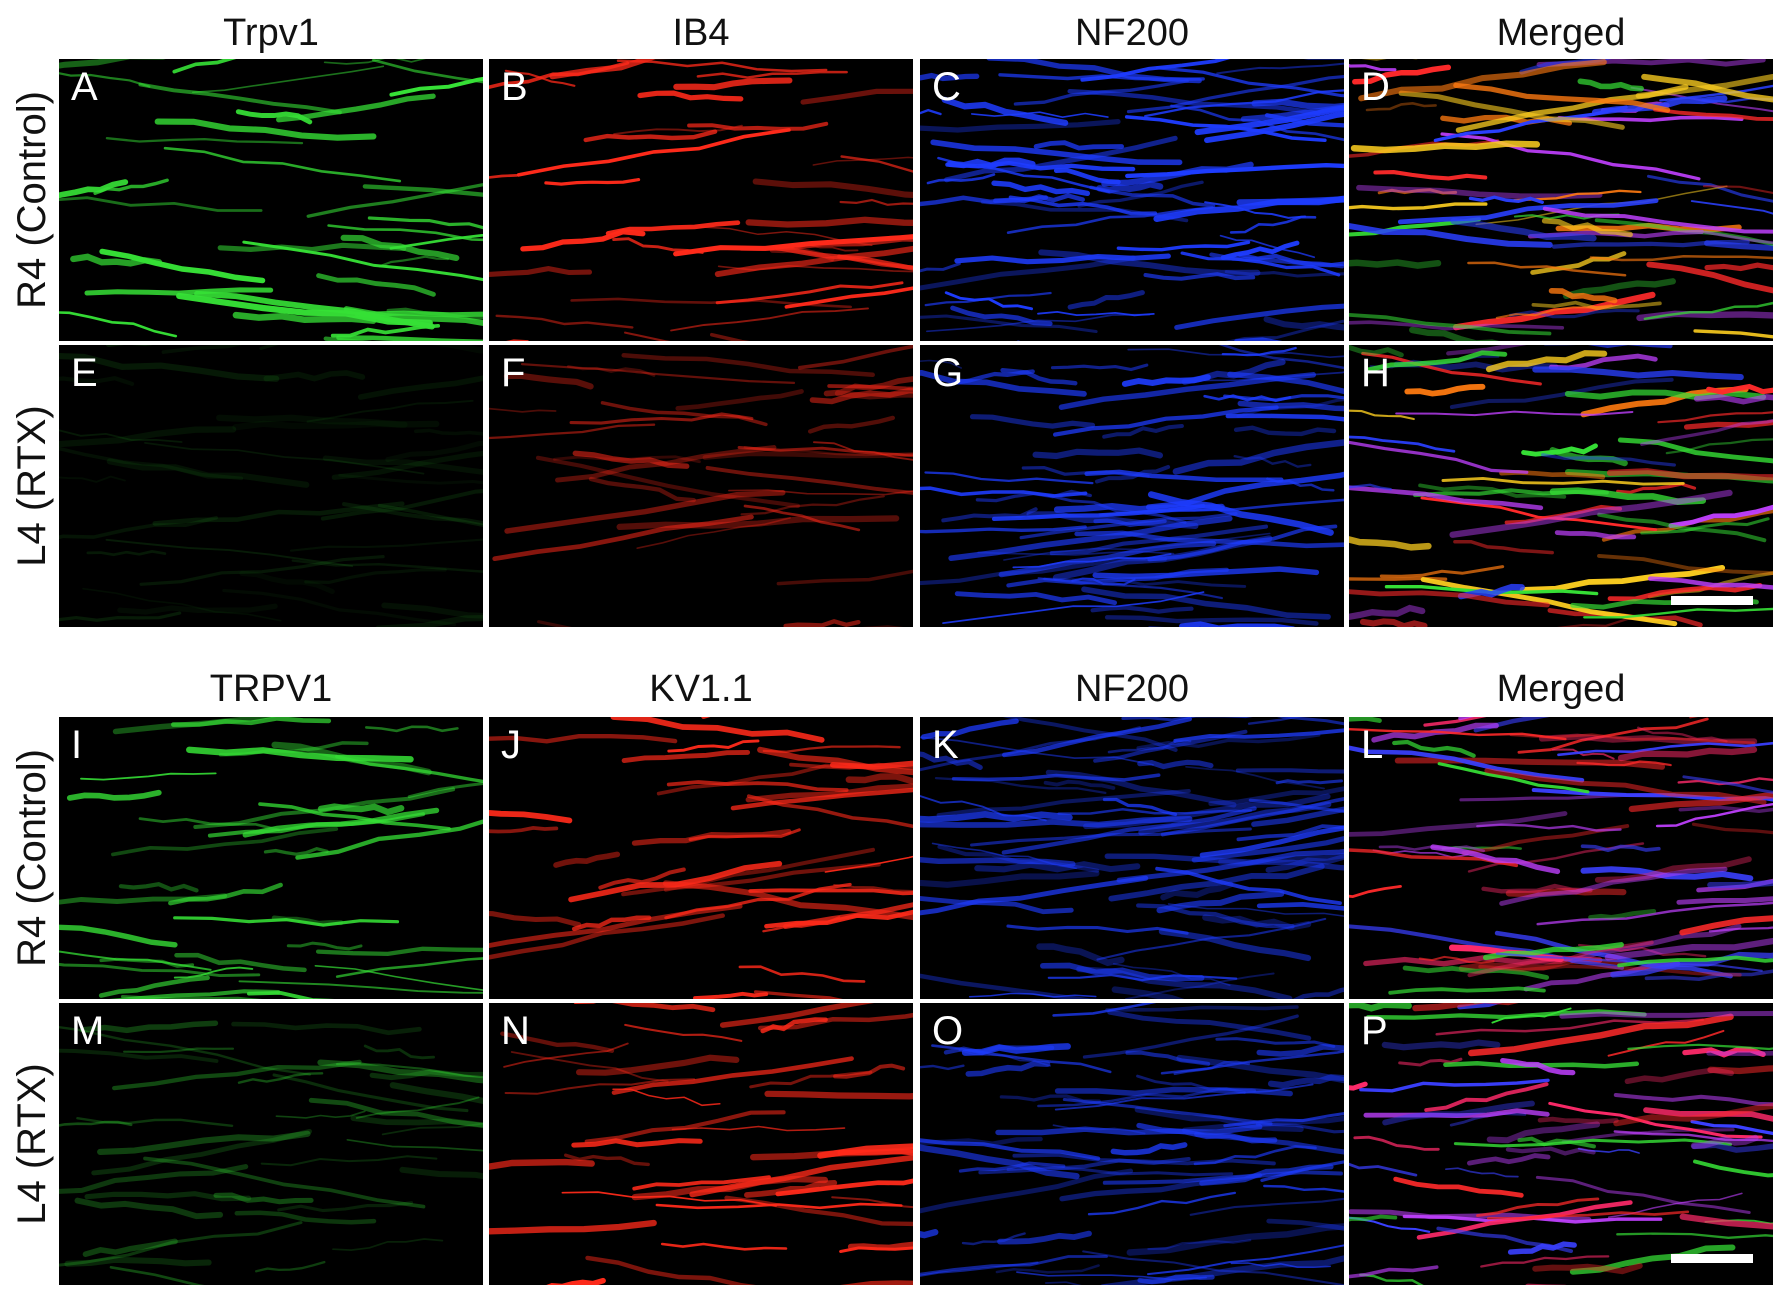 Image resolution: width=1784 pixels, height=1298 pixels. I want to click on column-title: Trpv1, so click(271, 33).